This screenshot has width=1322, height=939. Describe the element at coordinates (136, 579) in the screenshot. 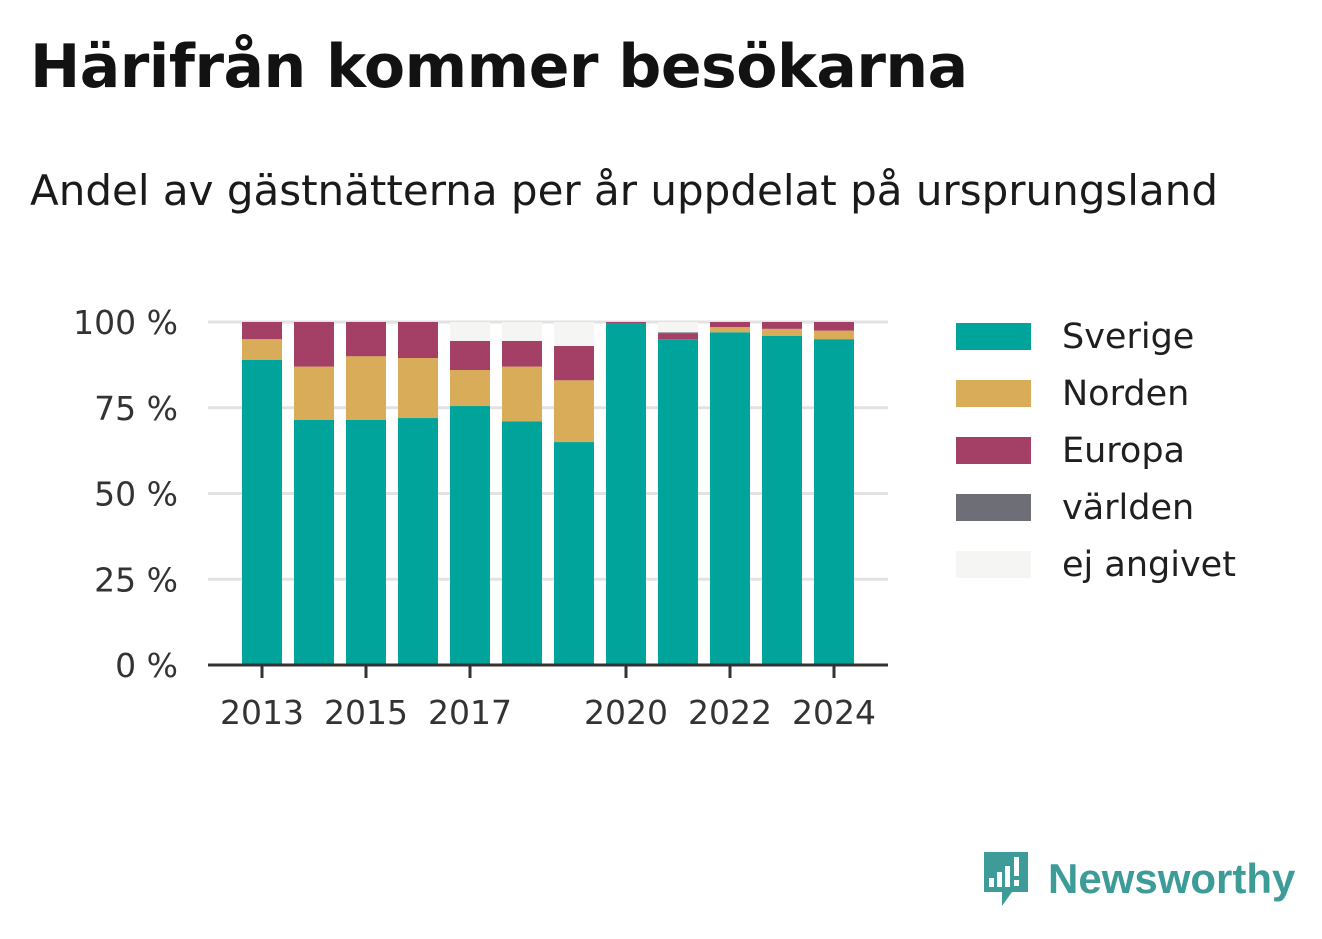

I see `y-tick-label: 25 %` at that location.